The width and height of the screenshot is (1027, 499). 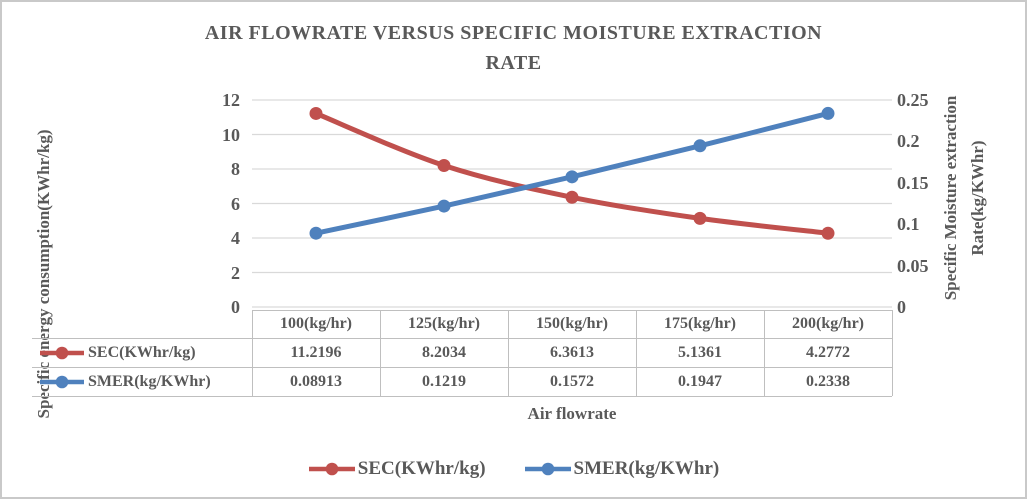 What do you see at coordinates (231, 134) in the screenshot?
I see `y-left-tick-label: 10` at bounding box center [231, 134].